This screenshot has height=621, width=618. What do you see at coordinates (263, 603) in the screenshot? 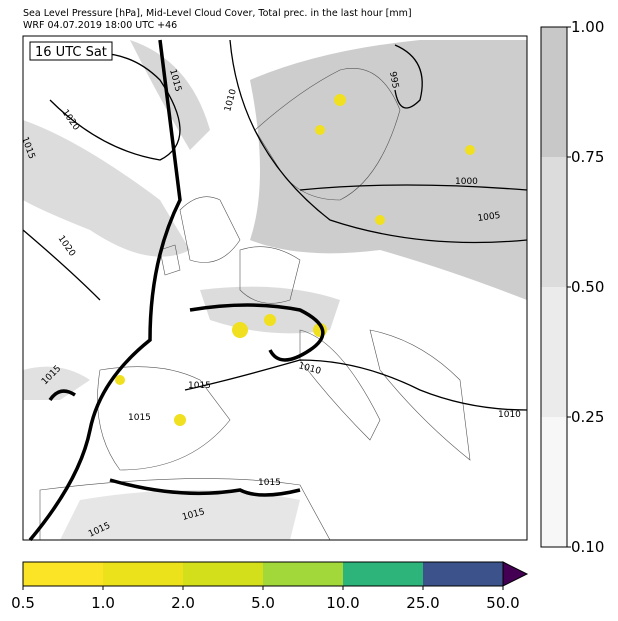
I see `tick-label: 5.0` at bounding box center [263, 603].